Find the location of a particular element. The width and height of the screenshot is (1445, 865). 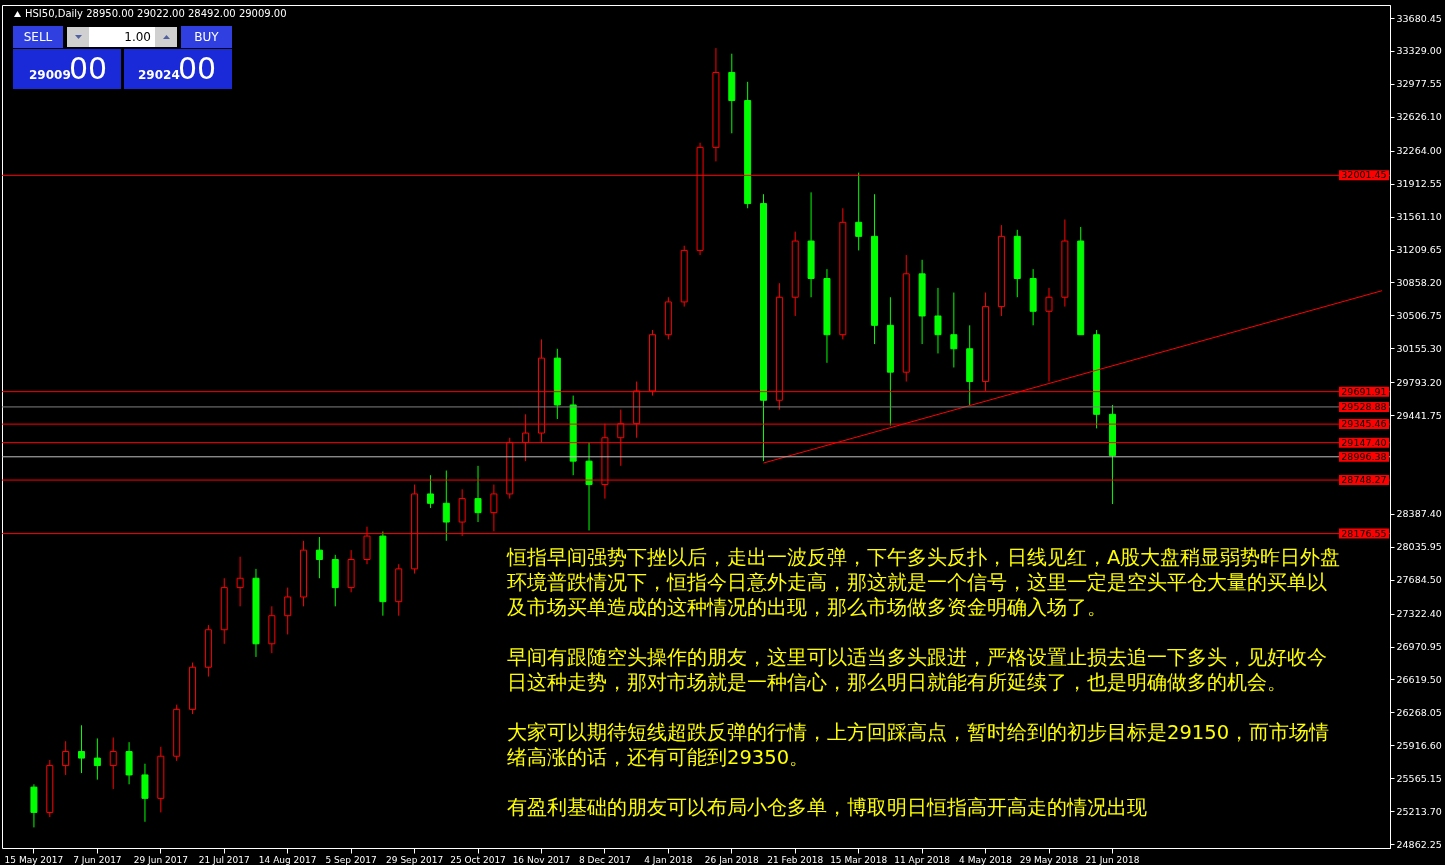

x-tick-label: 29 Jun 2017 is located at coordinates (160, 859).